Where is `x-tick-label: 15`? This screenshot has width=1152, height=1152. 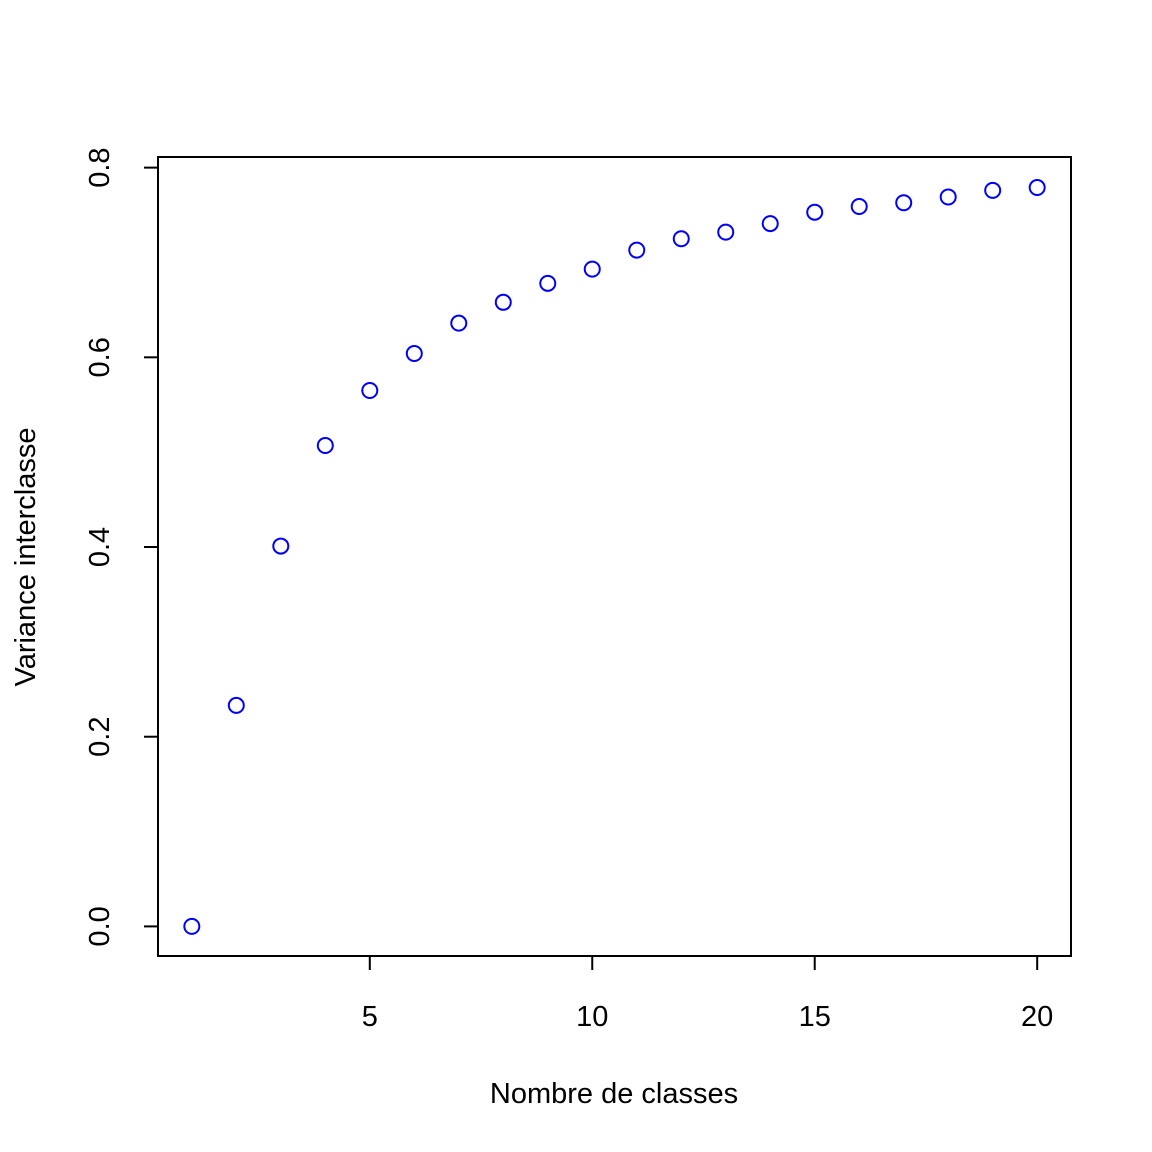
x-tick-label: 15 is located at coordinates (815, 1017).